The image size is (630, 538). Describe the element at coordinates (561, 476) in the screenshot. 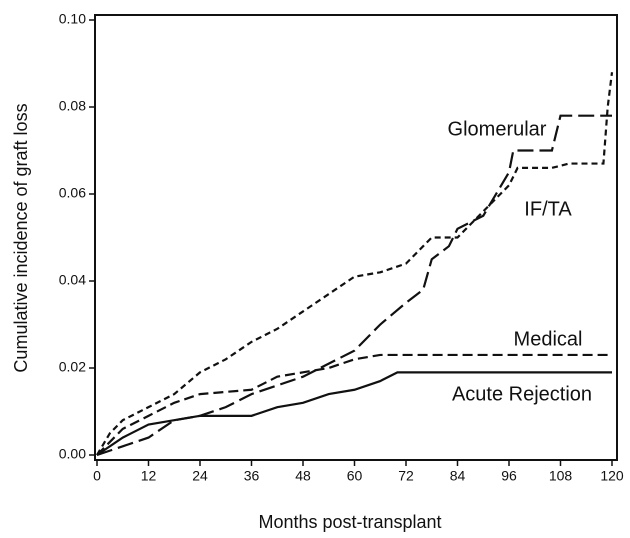

I see `x-tick-label: 108` at that location.